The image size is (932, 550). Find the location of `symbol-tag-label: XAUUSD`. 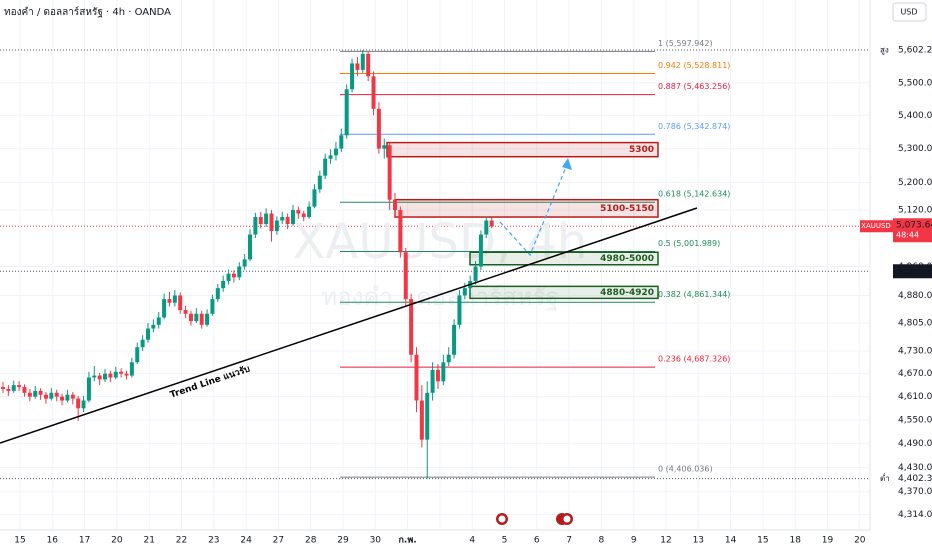

symbol-tag-label: XAUUSD is located at coordinates (876, 226).